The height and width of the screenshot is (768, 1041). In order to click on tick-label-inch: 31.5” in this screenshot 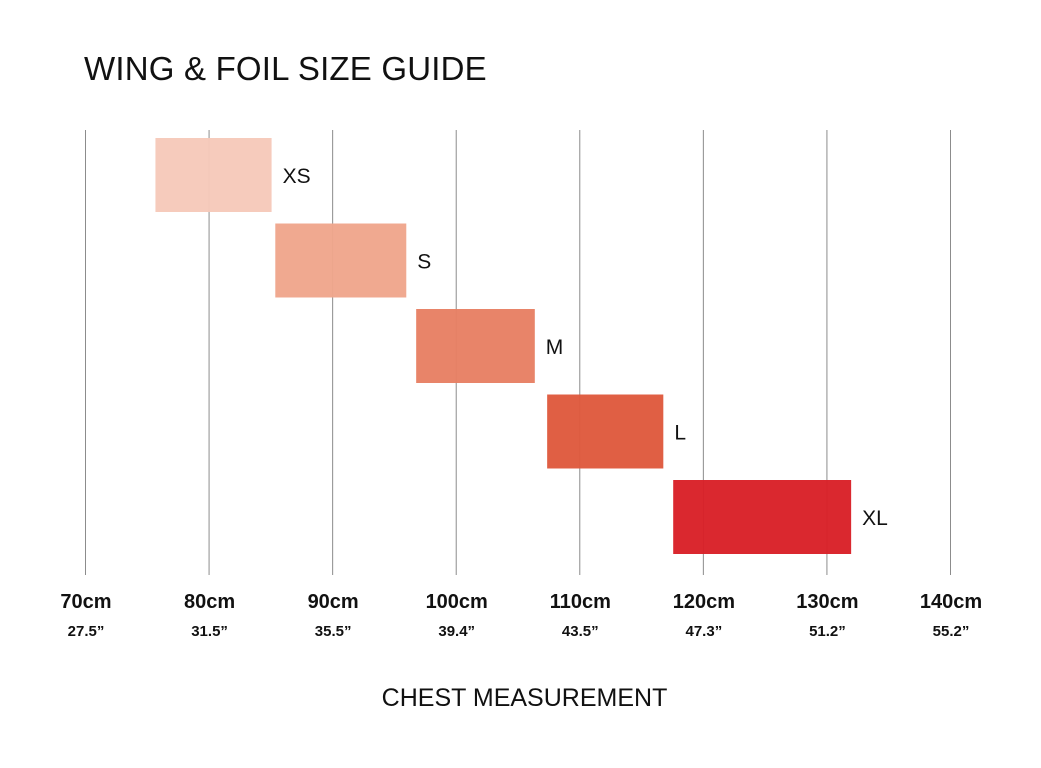, I will do `click(209, 631)`.